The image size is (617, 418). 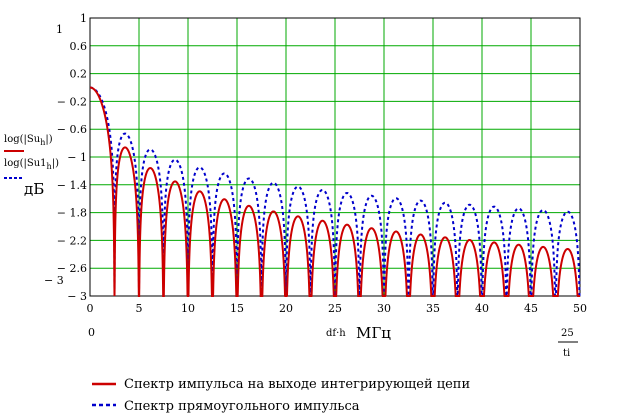 What do you see at coordinates (433, 308) in the screenshot?
I see `x-tick-label: 35` at bounding box center [433, 308].